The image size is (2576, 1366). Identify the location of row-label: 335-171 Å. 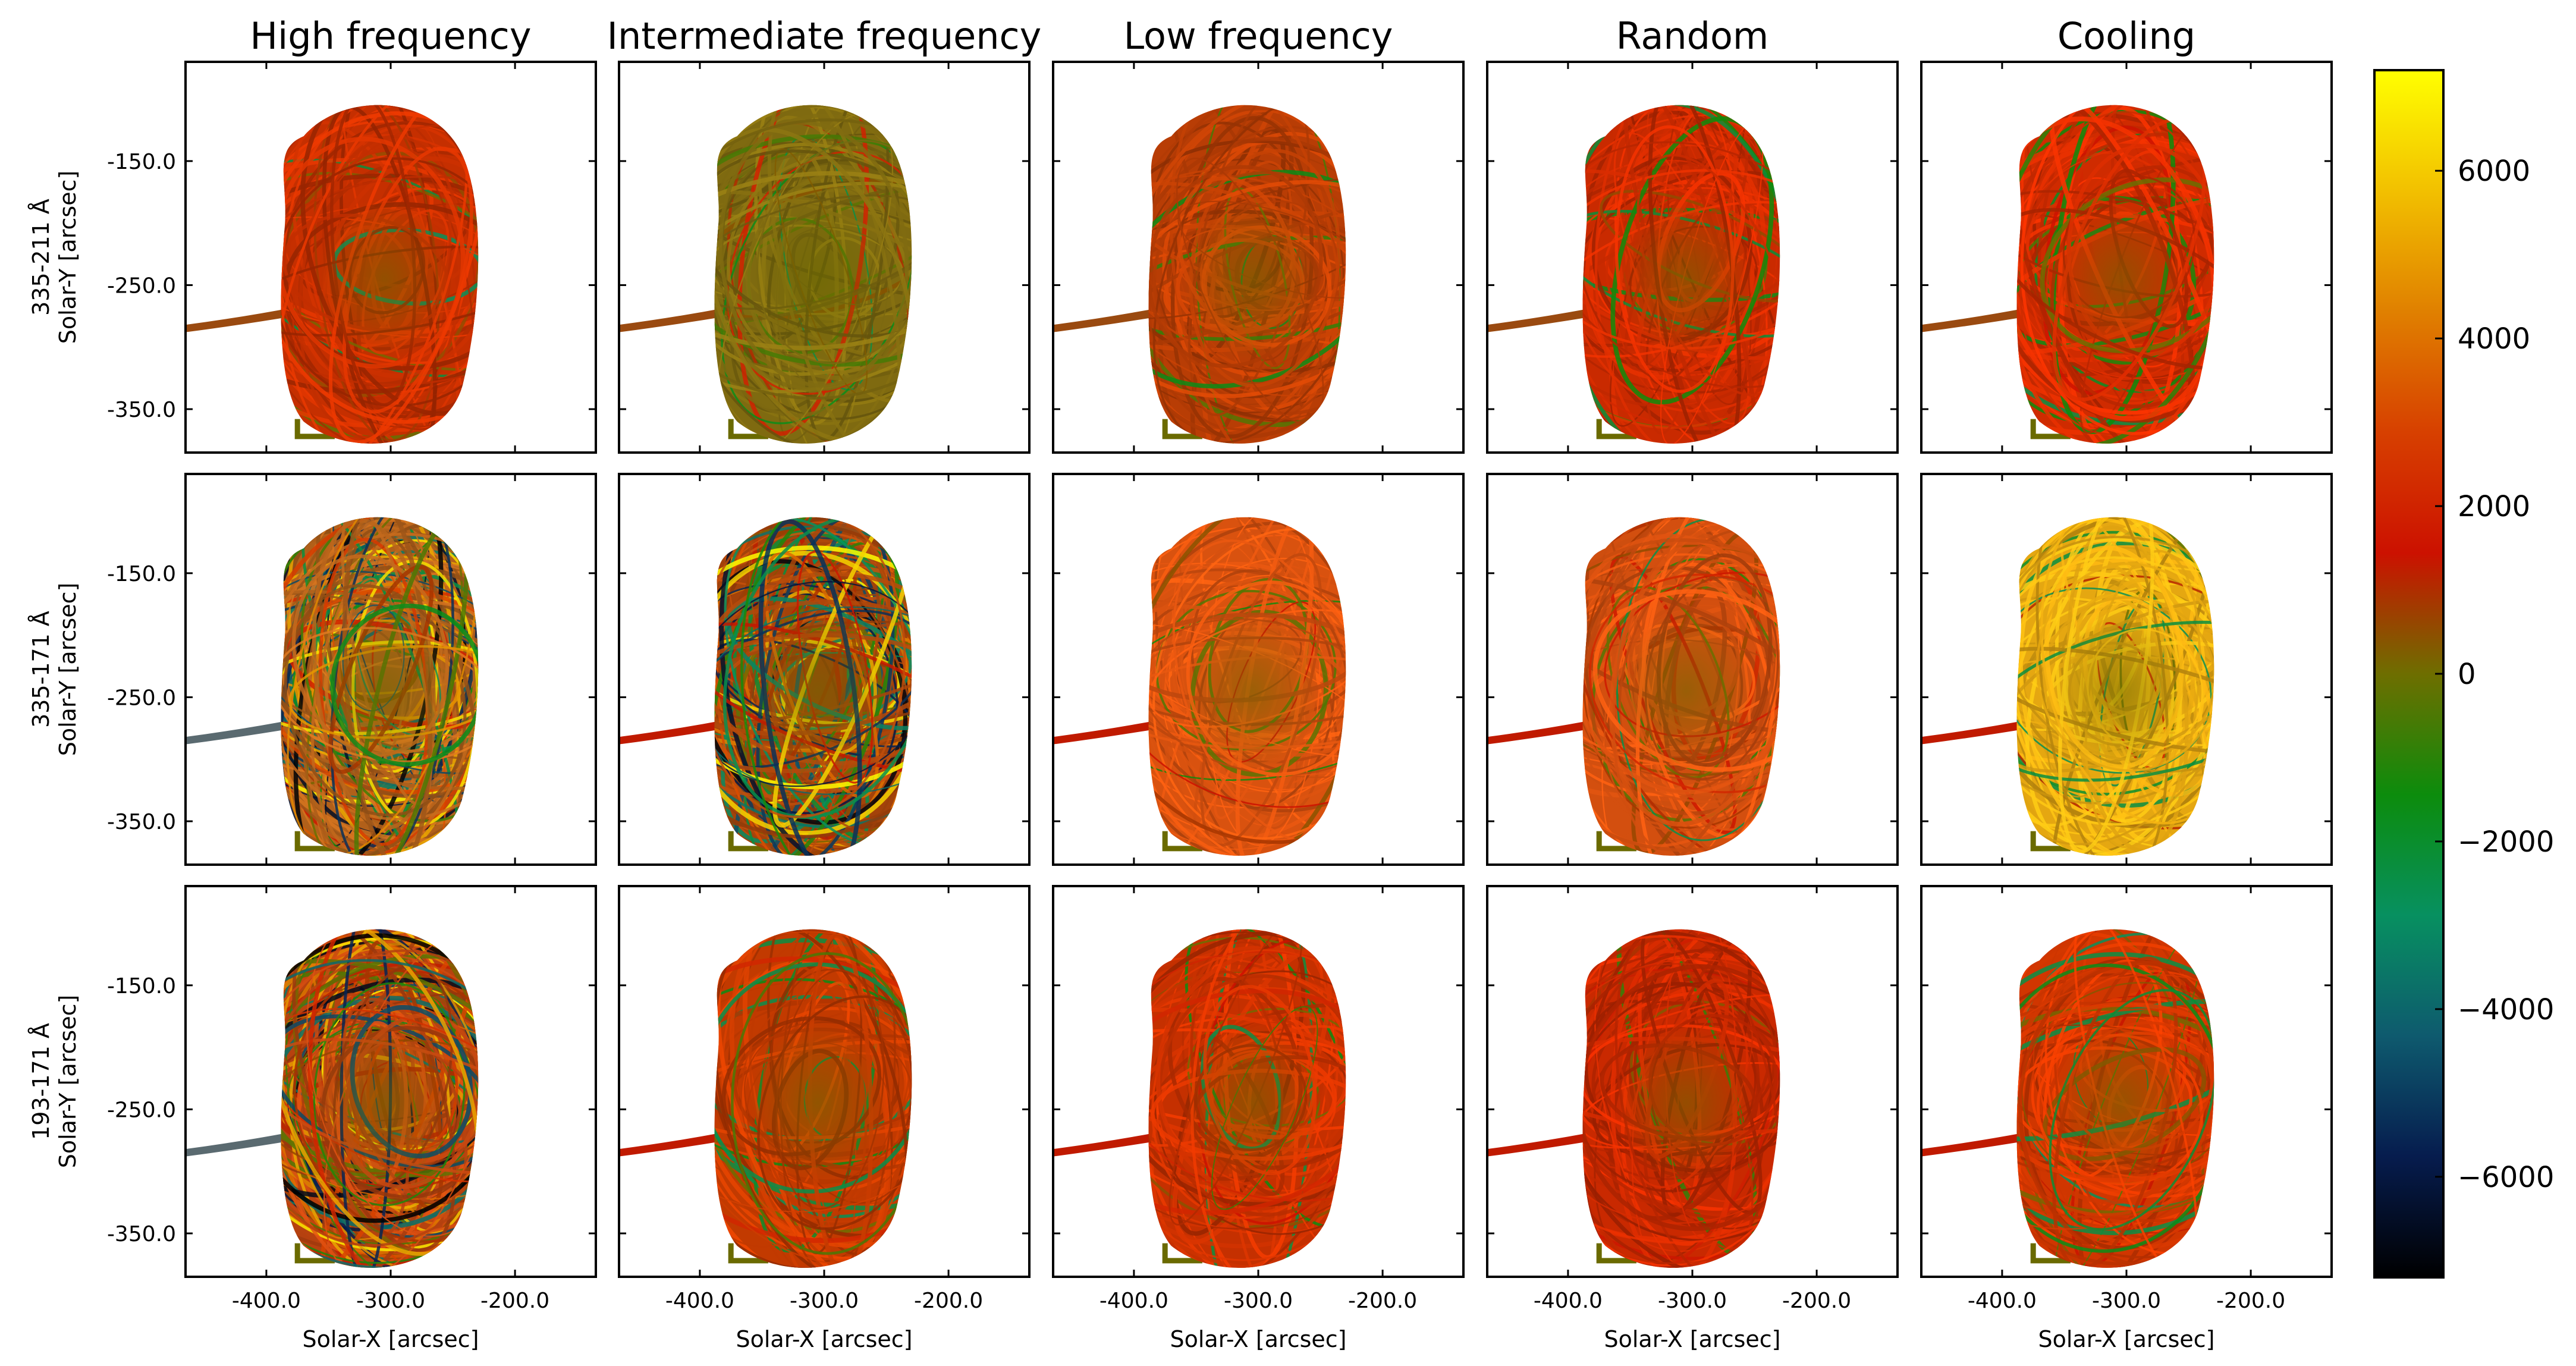
(41, 669).